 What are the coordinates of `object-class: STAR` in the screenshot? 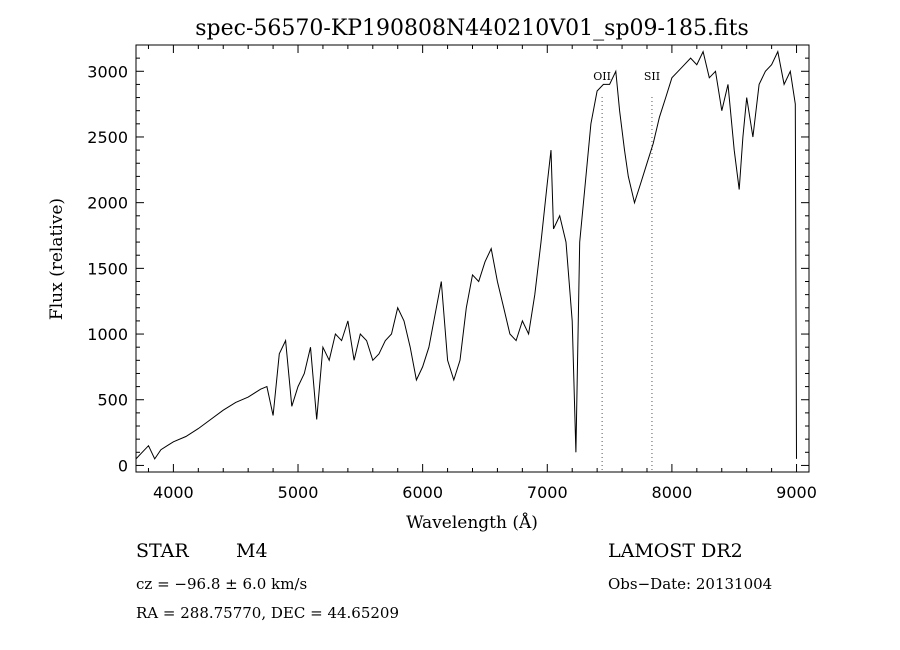 It's located at (162, 551).